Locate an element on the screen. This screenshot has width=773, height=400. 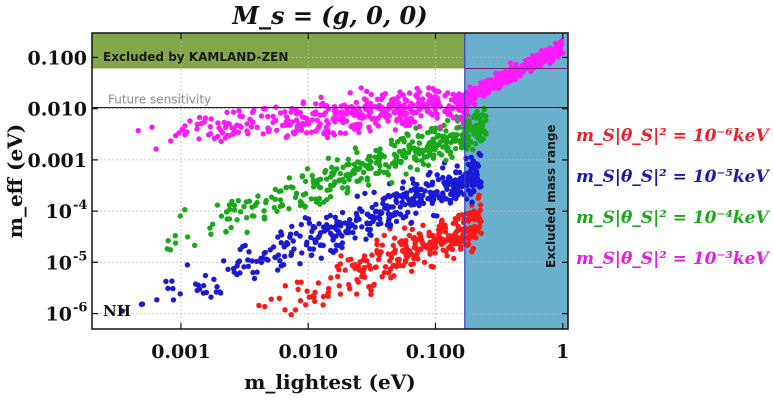
x-tick-label: 0.001 is located at coordinates (181, 352).